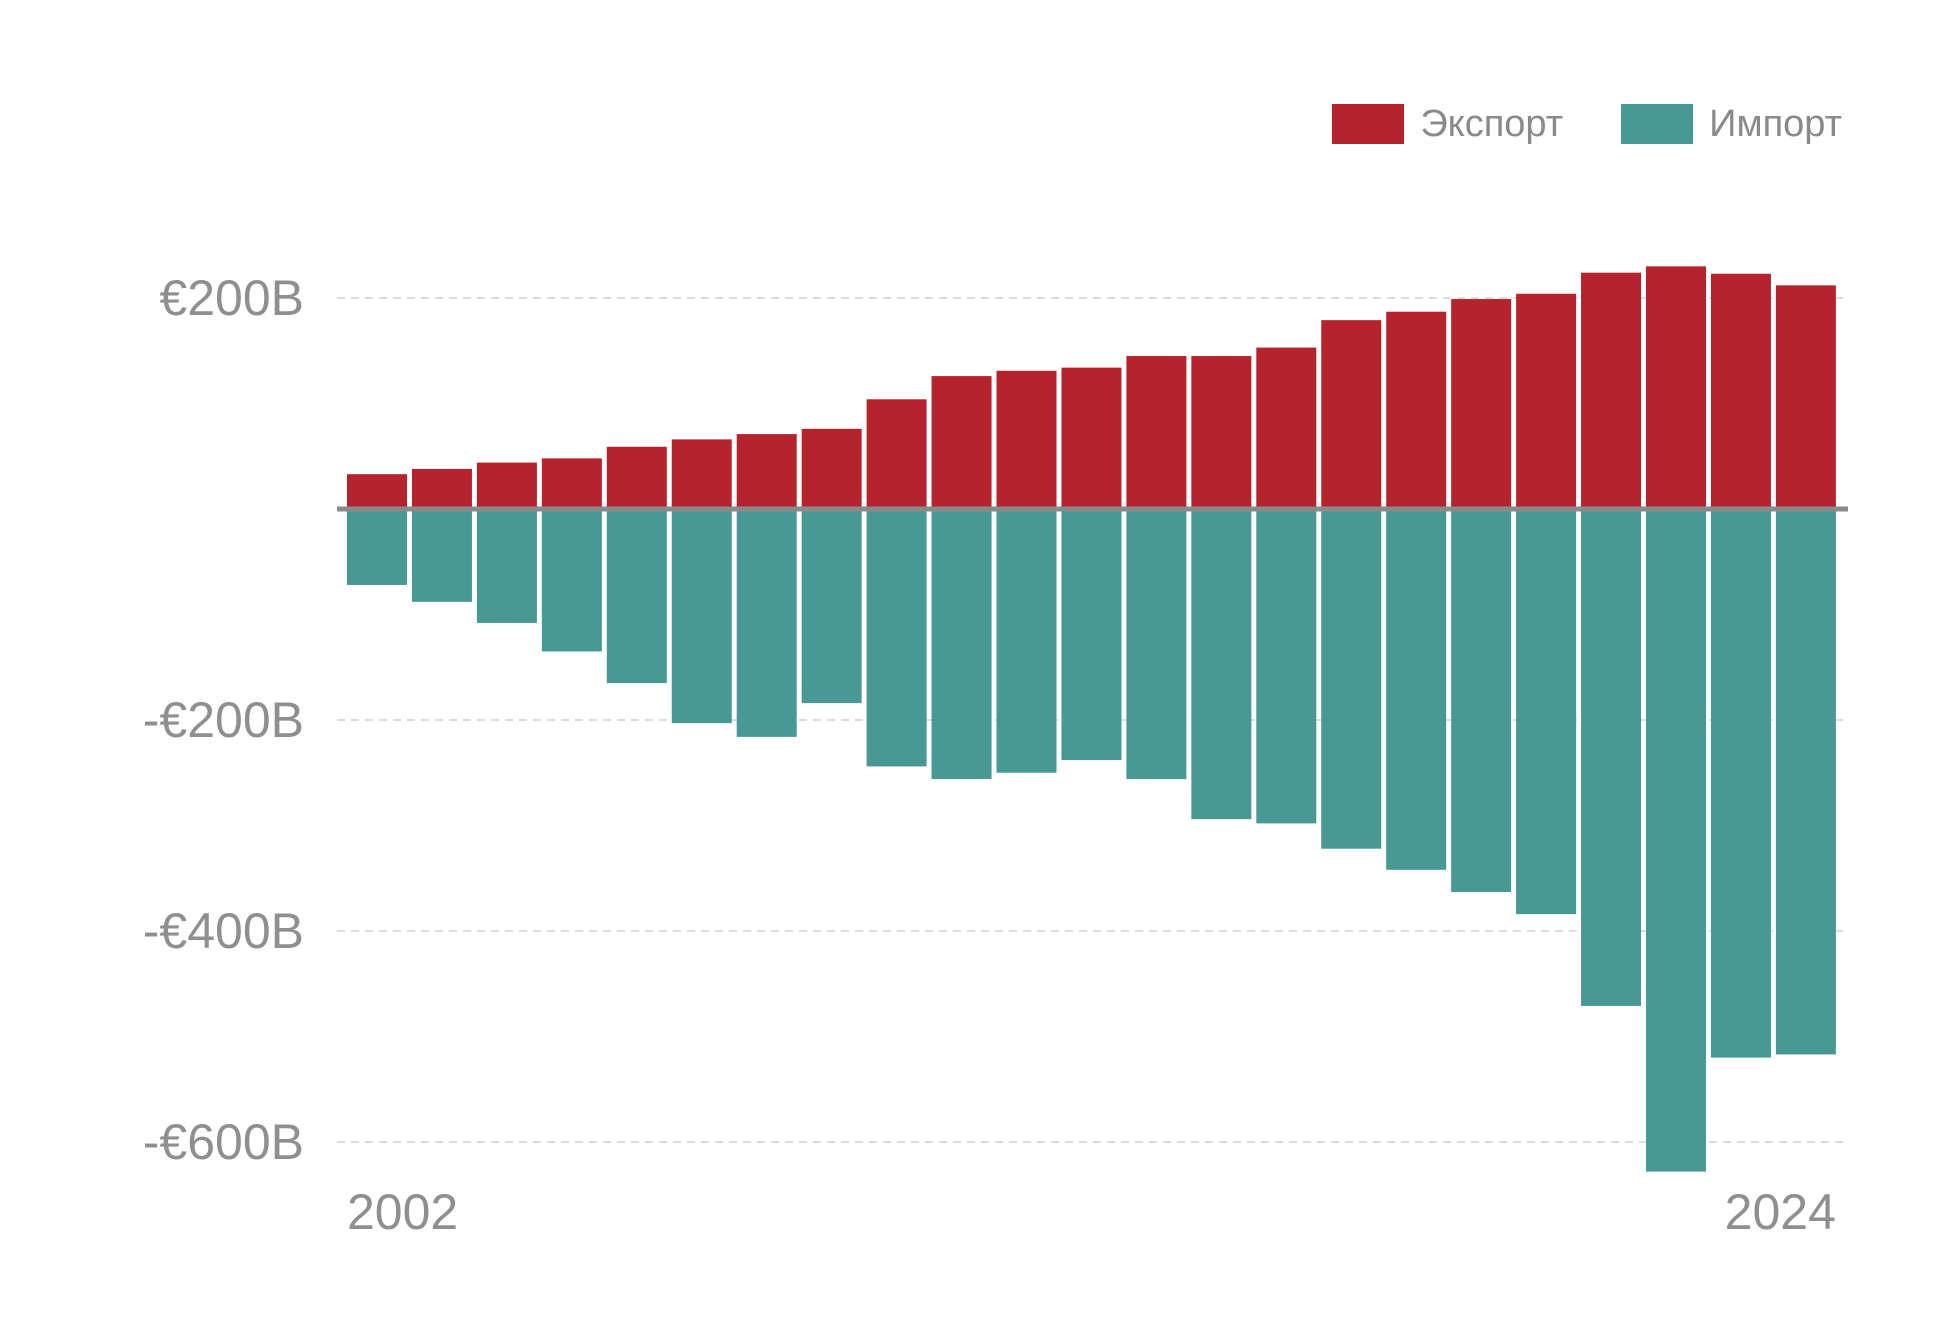  I want to click on import-bar-2022, so click(1676, 840).